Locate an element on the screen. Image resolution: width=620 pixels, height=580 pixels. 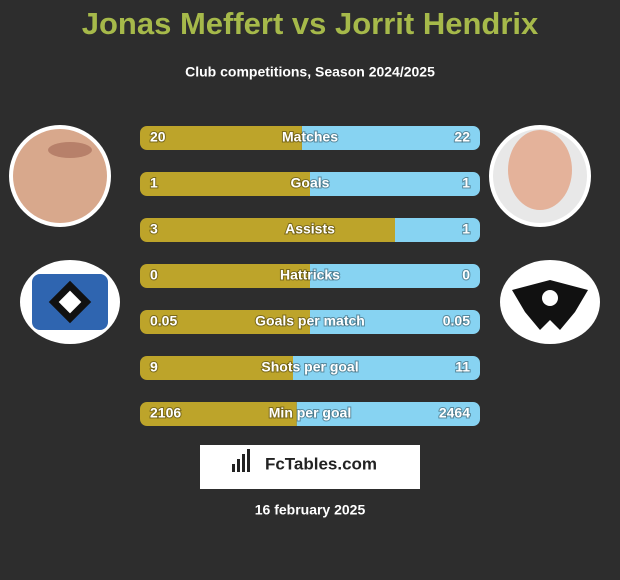
left-value: 1 is located at coordinates (154, 183).